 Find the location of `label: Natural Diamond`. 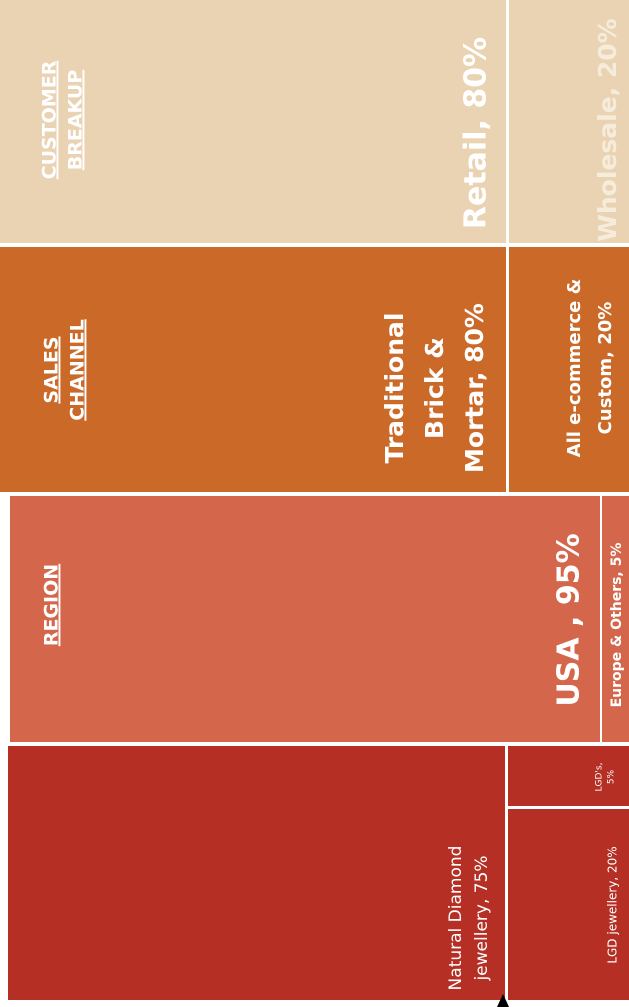

label: Natural Diamond is located at coordinates (456, 918).